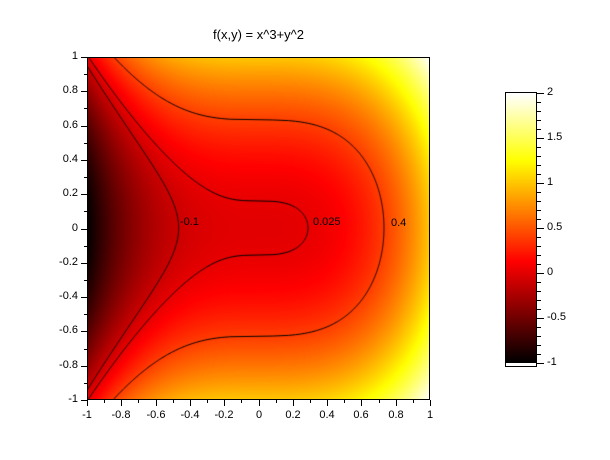 The image size is (610, 460). Describe the element at coordinates (430, 415) in the screenshot. I see `x-axis-tick-label: 1` at that location.